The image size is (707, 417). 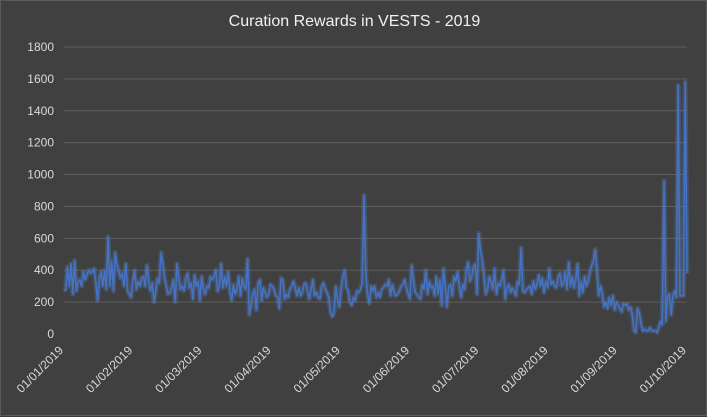 What do you see at coordinates (386, 369) in the screenshot?
I see `x-tick-label: 01/06/2019` at bounding box center [386, 369].